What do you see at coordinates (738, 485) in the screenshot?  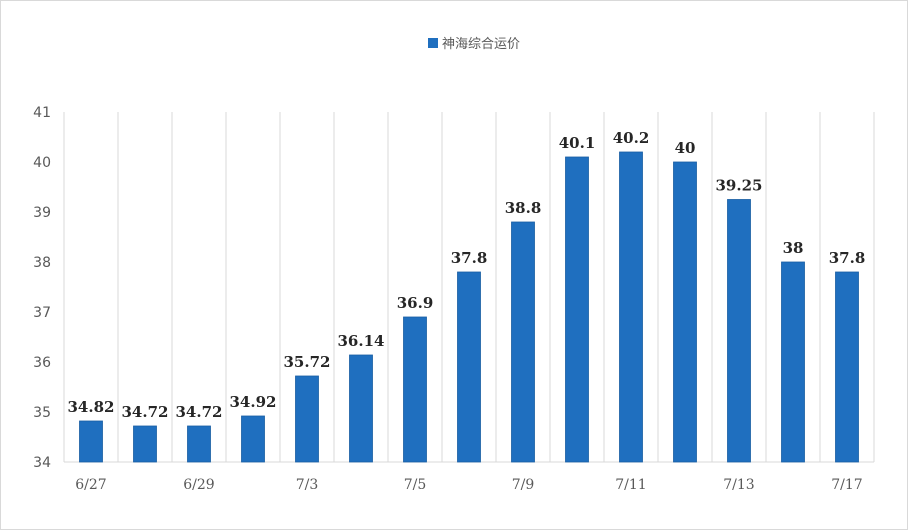 I see `x-tick-label: 7/13` at bounding box center [738, 485].